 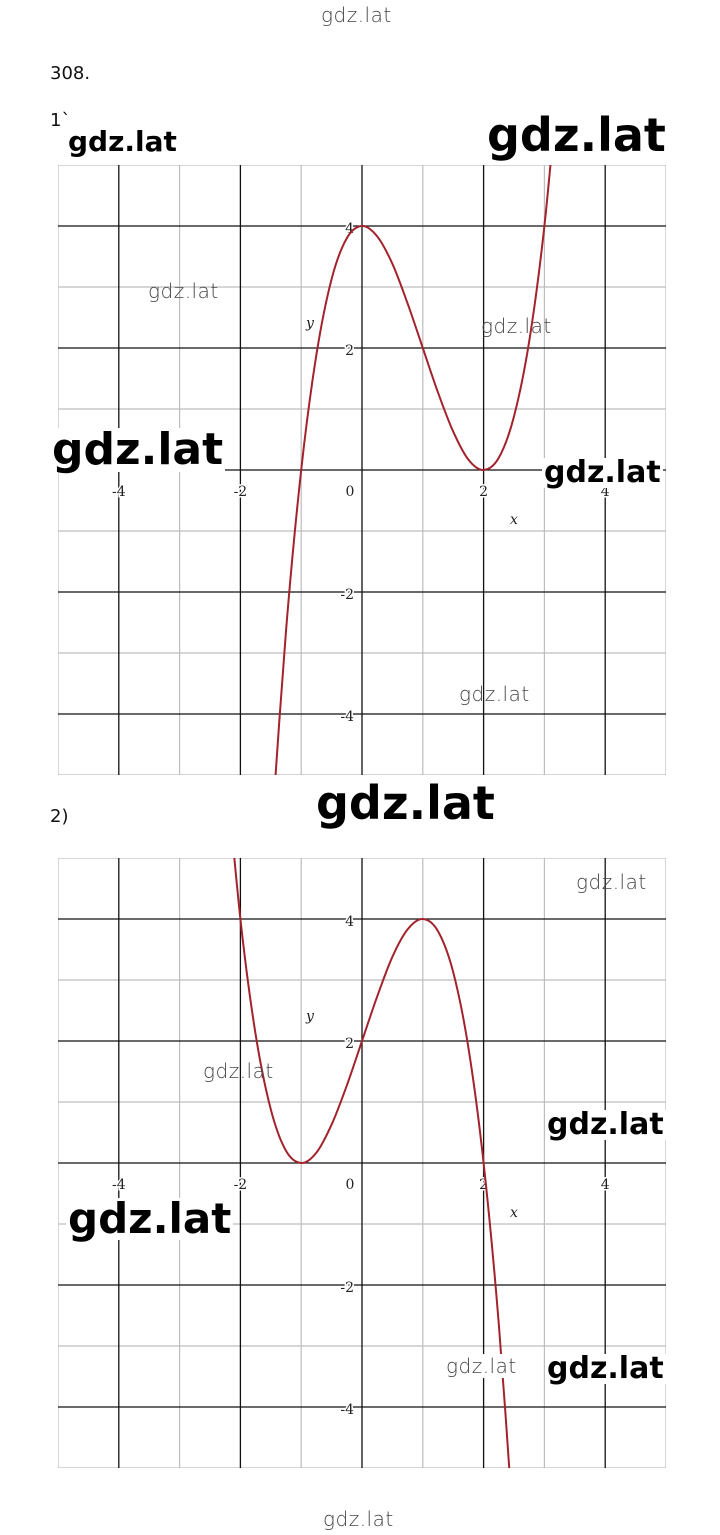 What do you see at coordinates (70, 73) in the screenshot?
I see `problem-number: 308.` at bounding box center [70, 73].